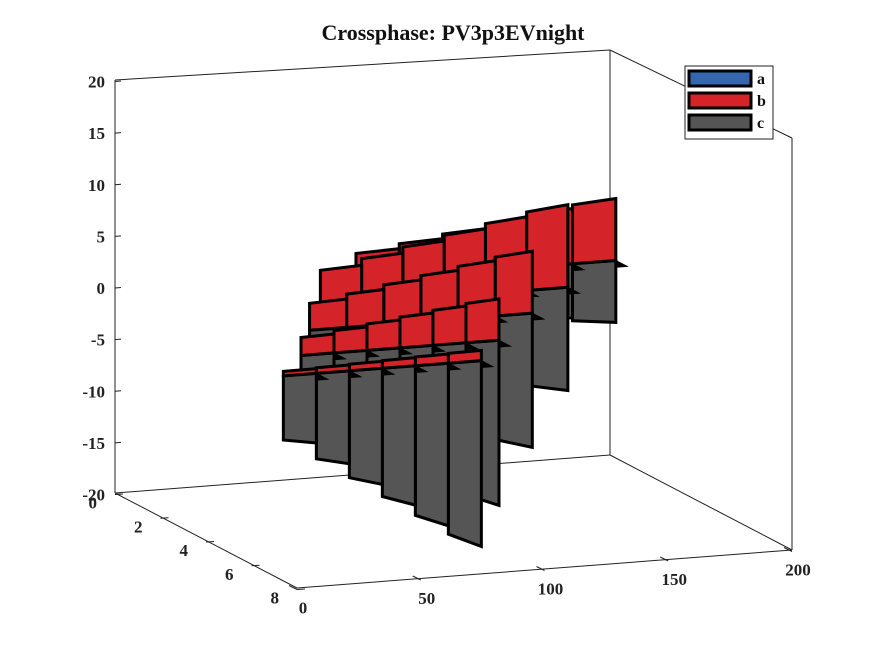 The image size is (875, 656). What do you see at coordinates (720, 122) in the screenshot?
I see `legend-swatch-c` at bounding box center [720, 122].